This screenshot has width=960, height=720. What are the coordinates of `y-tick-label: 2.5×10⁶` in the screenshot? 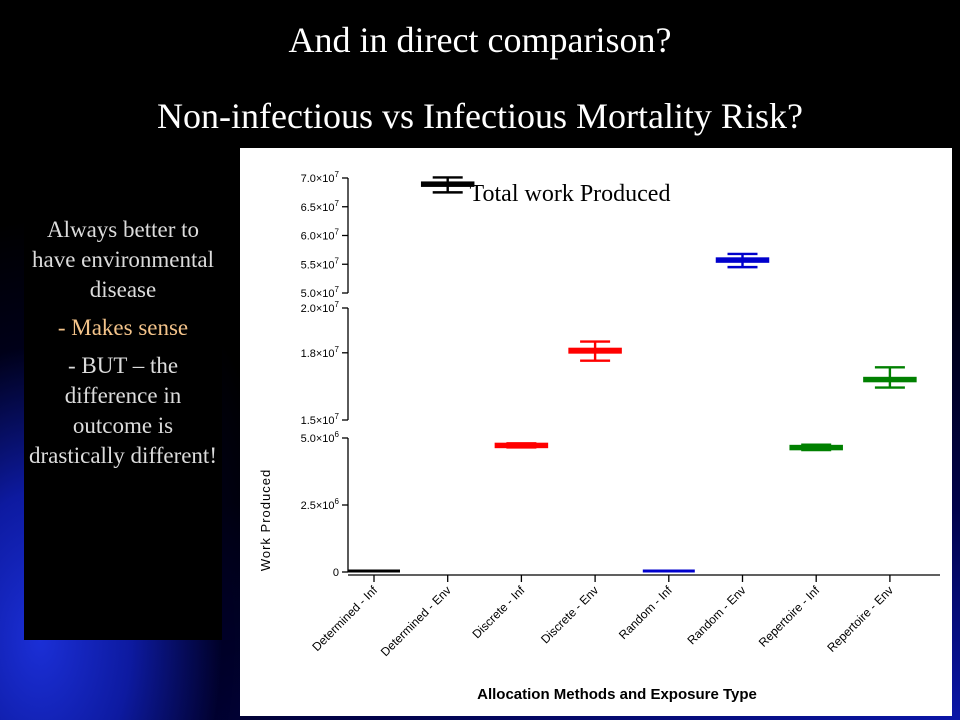 It's located at (320, 504).